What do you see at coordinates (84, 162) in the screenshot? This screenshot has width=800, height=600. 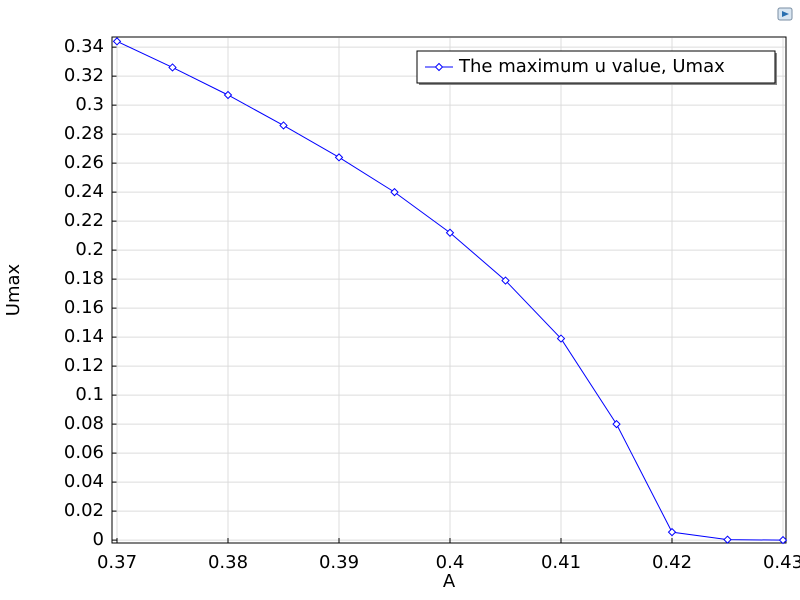 I see `y-tick-label: 0.26` at bounding box center [84, 162].